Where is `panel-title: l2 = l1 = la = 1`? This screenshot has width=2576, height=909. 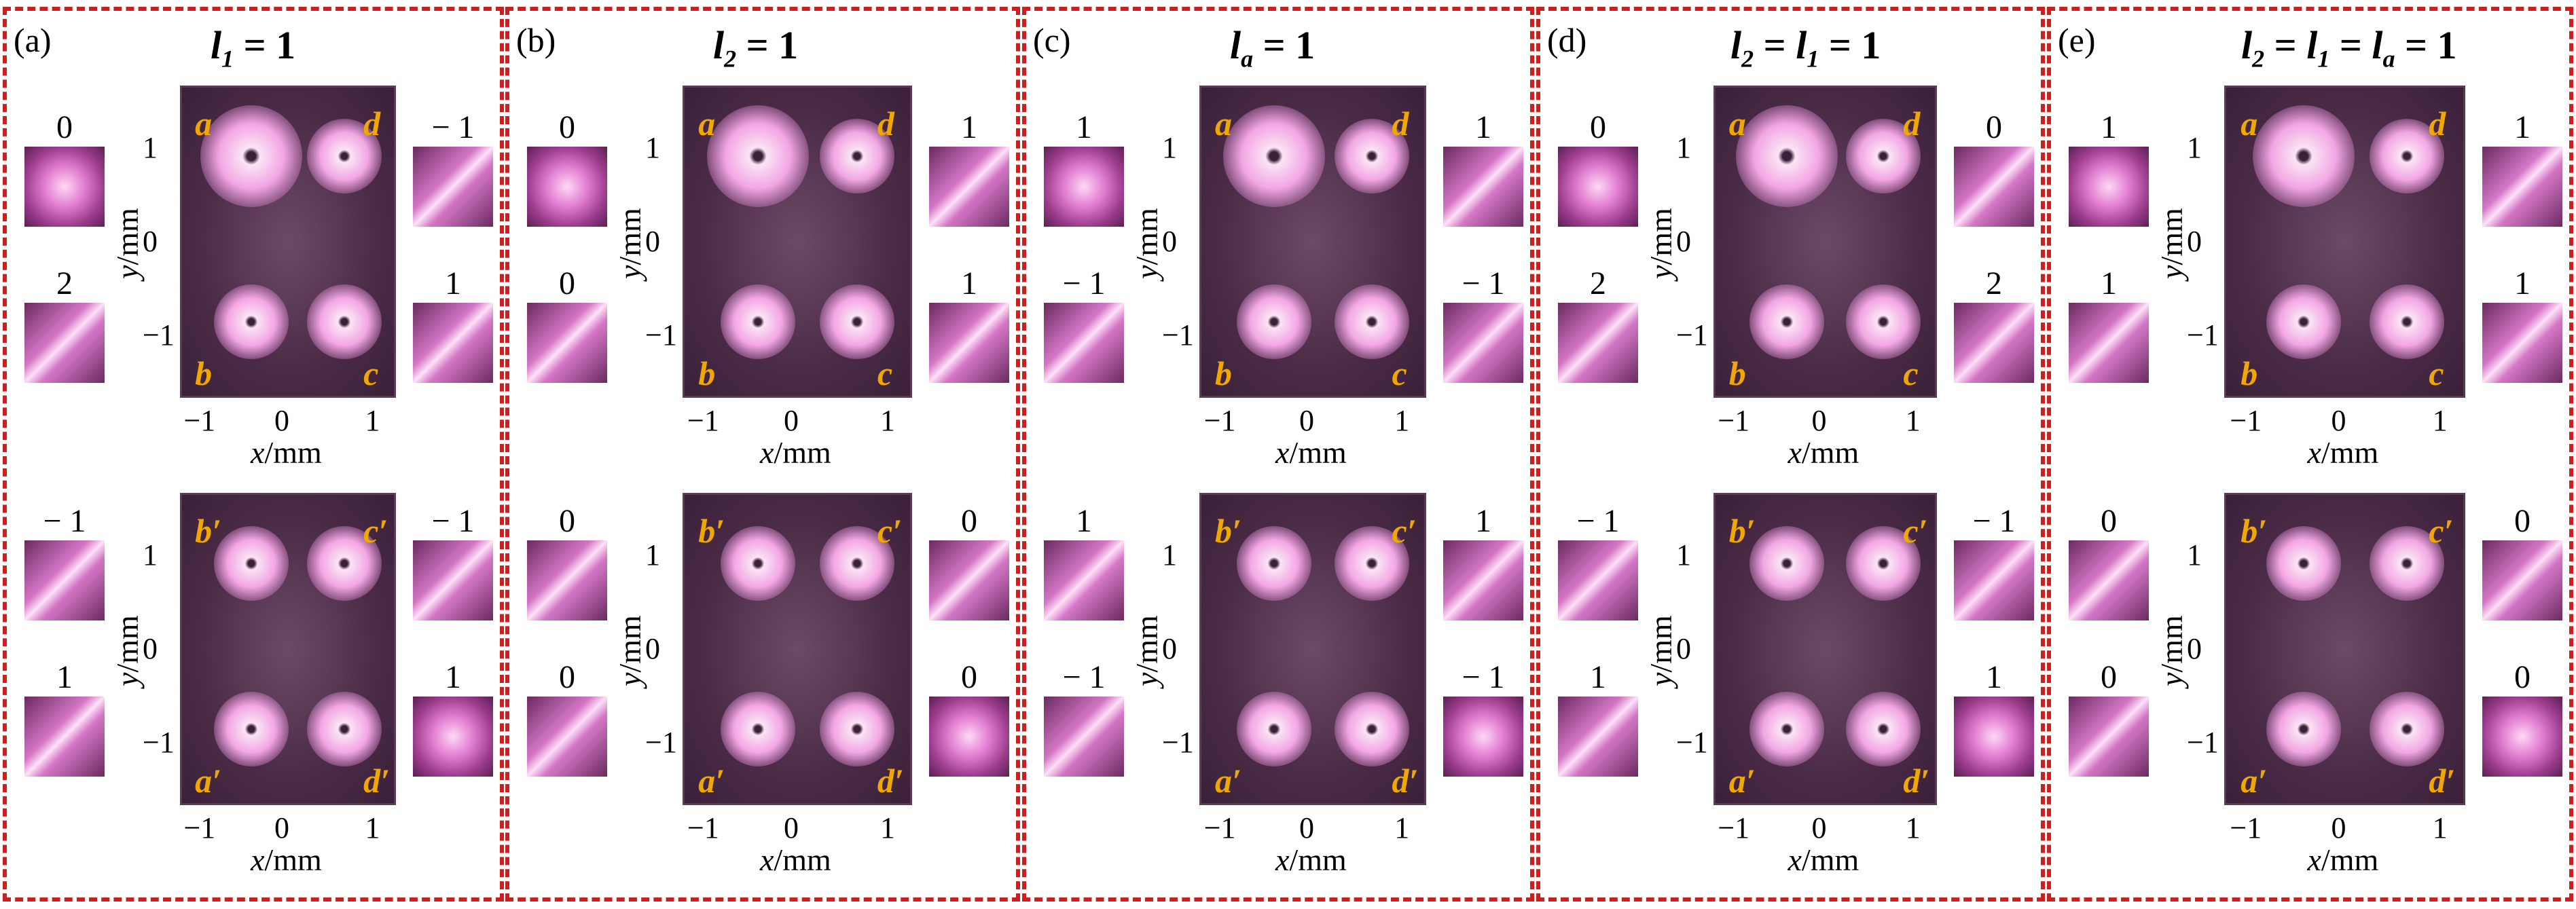 panel-title: l2 = l1 = la = 1 is located at coordinates (2349, 48).